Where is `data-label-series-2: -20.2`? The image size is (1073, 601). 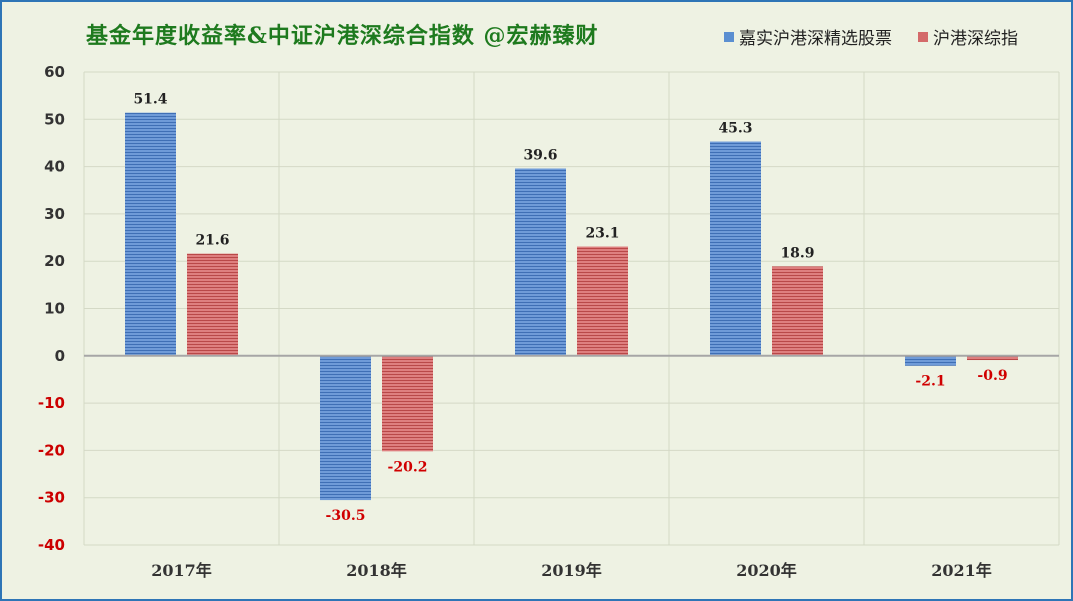 data-label-series-2: -20.2 is located at coordinates (408, 467).